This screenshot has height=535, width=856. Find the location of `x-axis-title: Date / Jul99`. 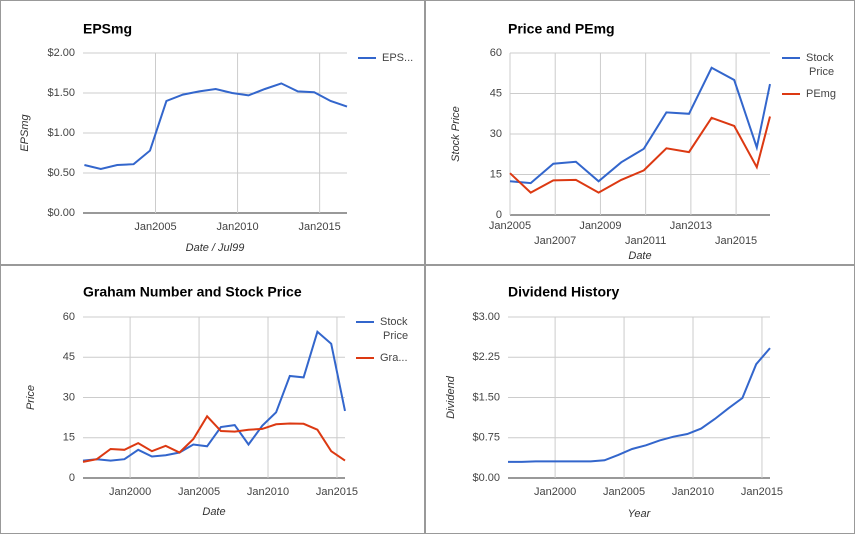

x-axis-title: Date / Jul99 is located at coordinates (215, 248).